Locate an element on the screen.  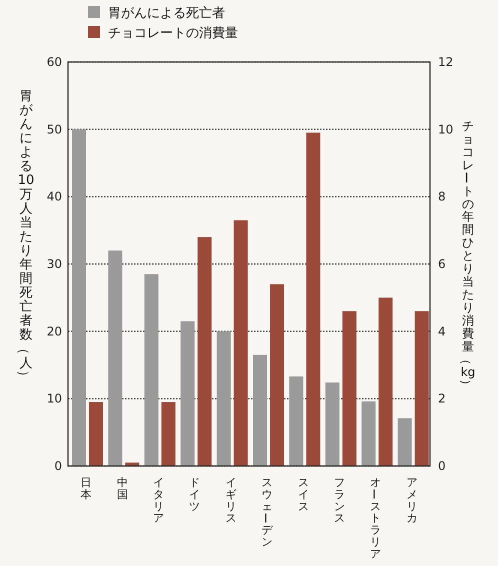
text: チョコレートの年間ひとり当たり消費量（kg） is located at coordinates (467, 255).